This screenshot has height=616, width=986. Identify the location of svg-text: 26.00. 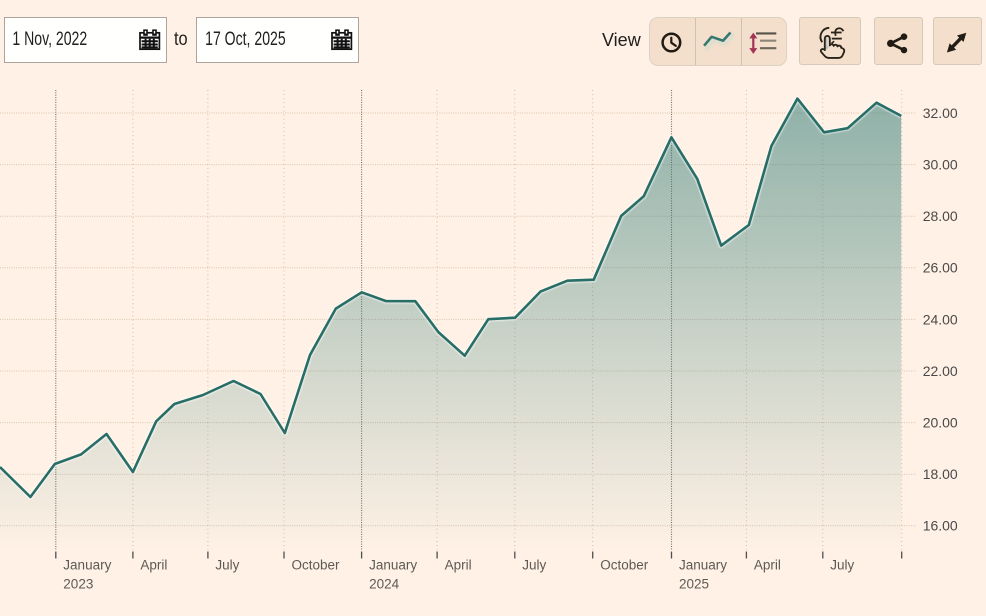
(940, 268).